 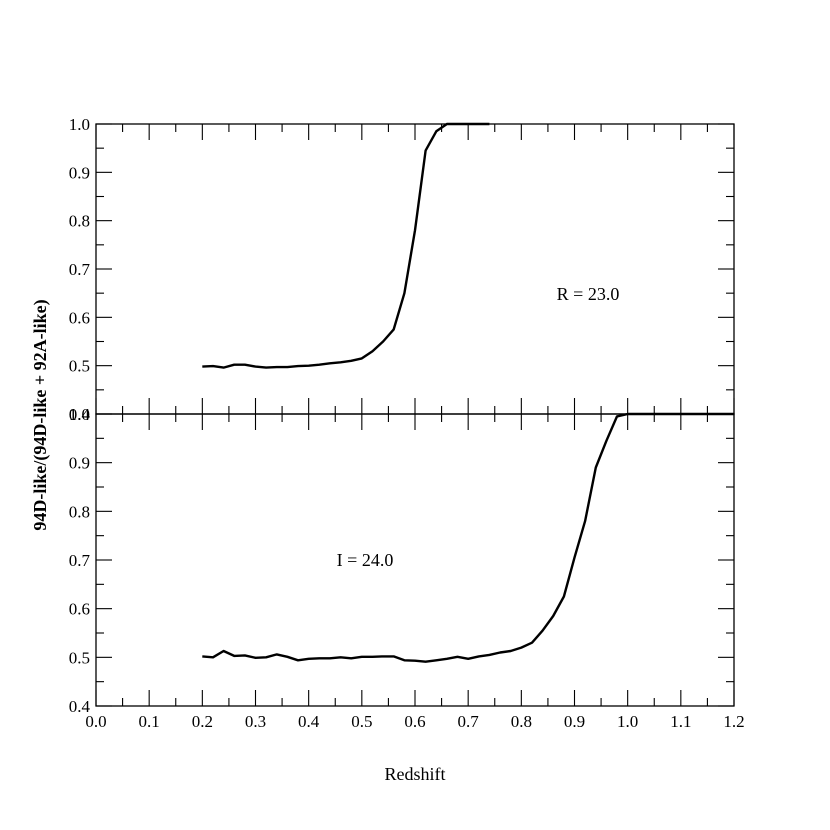 What do you see at coordinates (415, 774) in the screenshot?
I see `x-axis-label: Redshift` at bounding box center [415, 774].